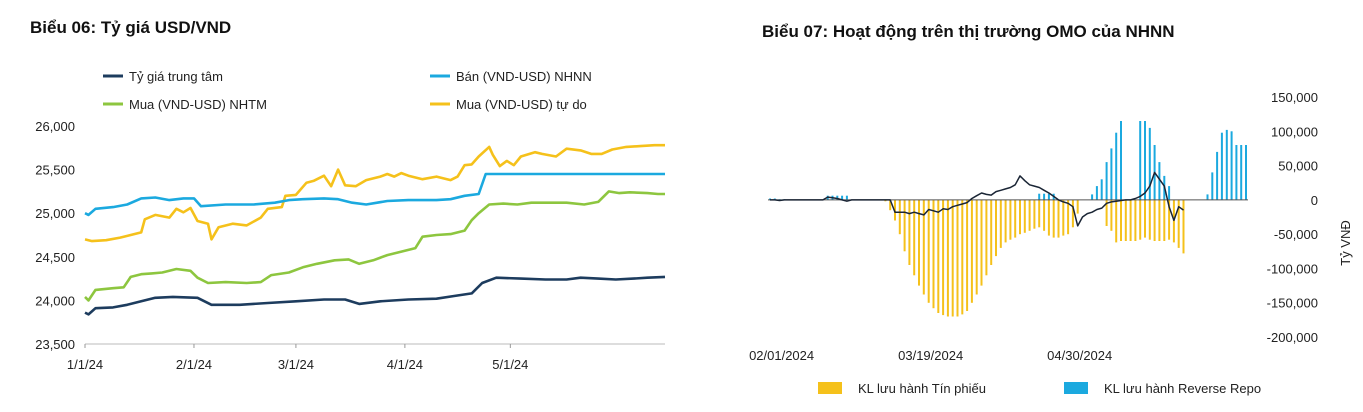  Describe the element at coordinates (55, 170) in the screenshot. I see `y-tick-label: 25,500` at that location.